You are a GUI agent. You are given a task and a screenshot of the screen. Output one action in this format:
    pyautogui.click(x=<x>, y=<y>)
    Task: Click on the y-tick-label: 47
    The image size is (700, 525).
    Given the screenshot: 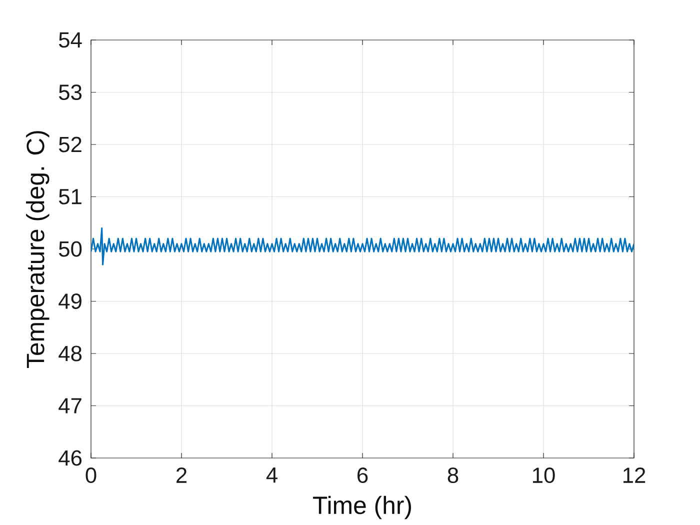 What is the action you would take?
    pyautogui.click(x=70, y=406)
    